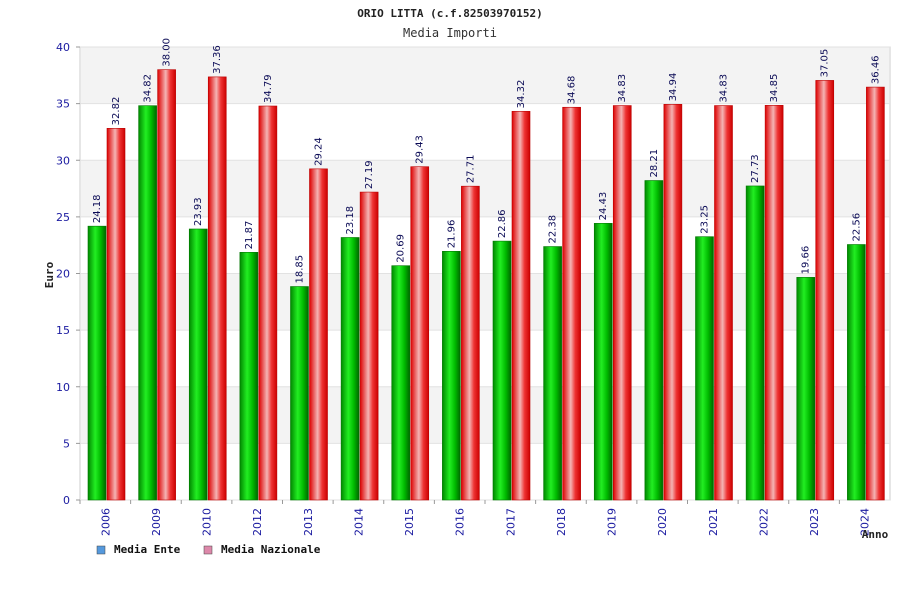 This screenshot has width=900, height=600. I want to click on bar-media-nazionale-2012, so click(268, 303).